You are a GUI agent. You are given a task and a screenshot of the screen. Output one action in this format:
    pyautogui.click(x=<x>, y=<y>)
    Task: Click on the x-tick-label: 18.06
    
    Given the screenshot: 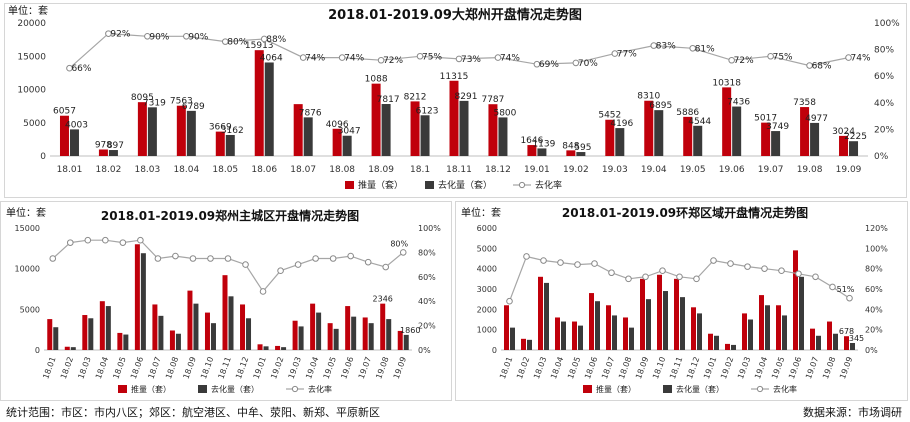 What is the action you would take?
    pyautogui.click(x=264, y=170)
    